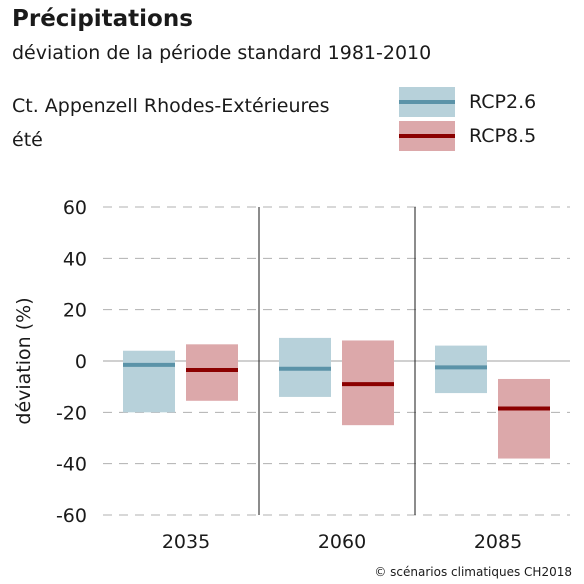 The height and width of the screenshot is (584, 584). What do you see at coordinates (212, 372) in the screenshot?
I see `range-bar-rcp85-2035` at bounding box center [212, 372].